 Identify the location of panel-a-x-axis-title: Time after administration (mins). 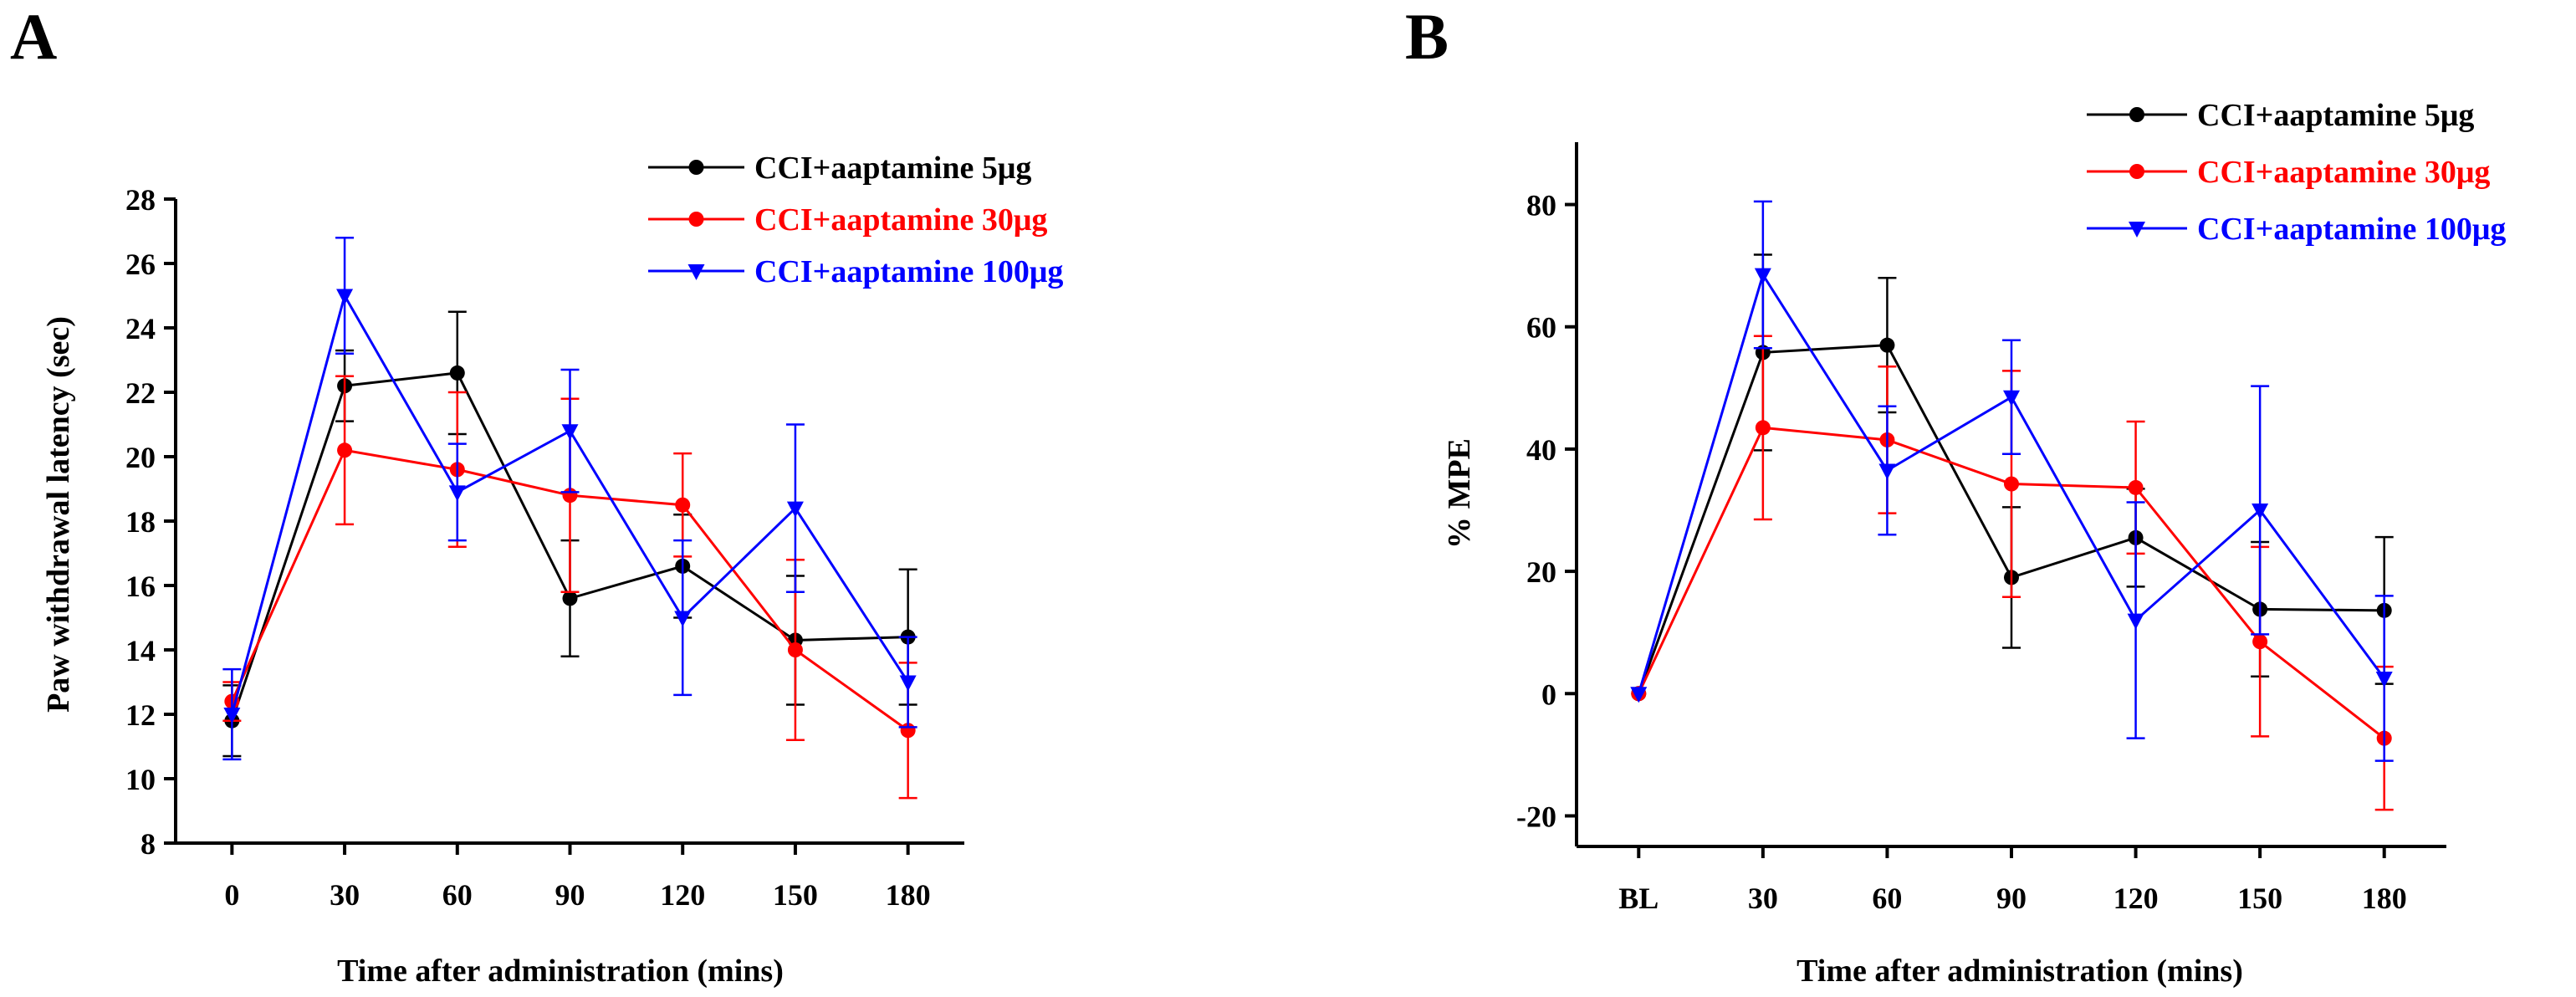
(560, 971).